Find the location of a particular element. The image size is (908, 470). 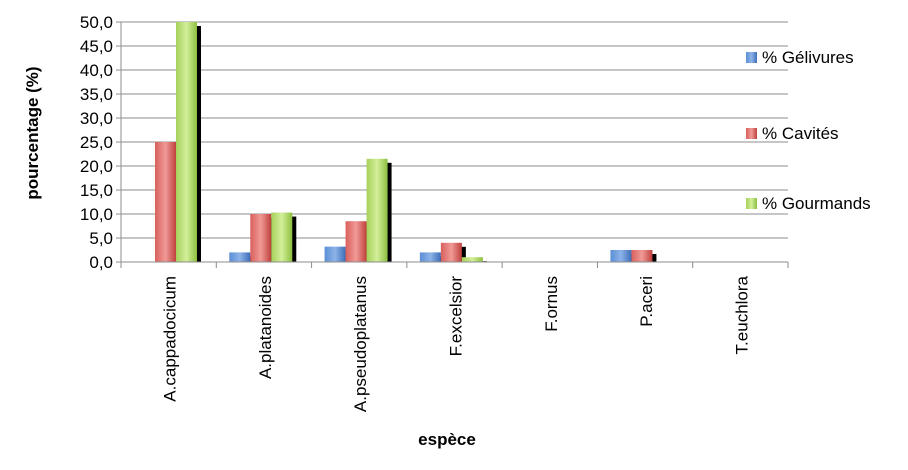

legend: % Gélivures % Cavités % Gourmands is located at coordinates (808, 130).